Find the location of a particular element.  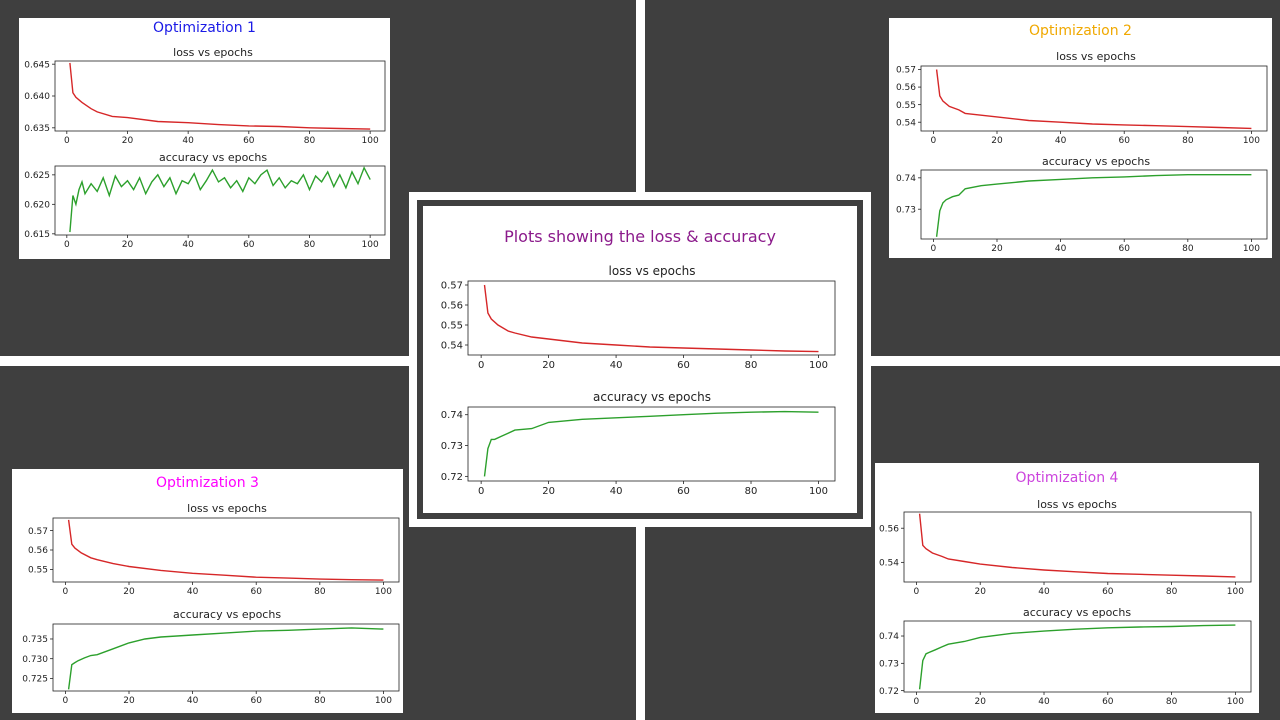

accuracy-chart: 0 20 40 60 80 100 0.73 0.74 is located at coordinates (1082, 211).